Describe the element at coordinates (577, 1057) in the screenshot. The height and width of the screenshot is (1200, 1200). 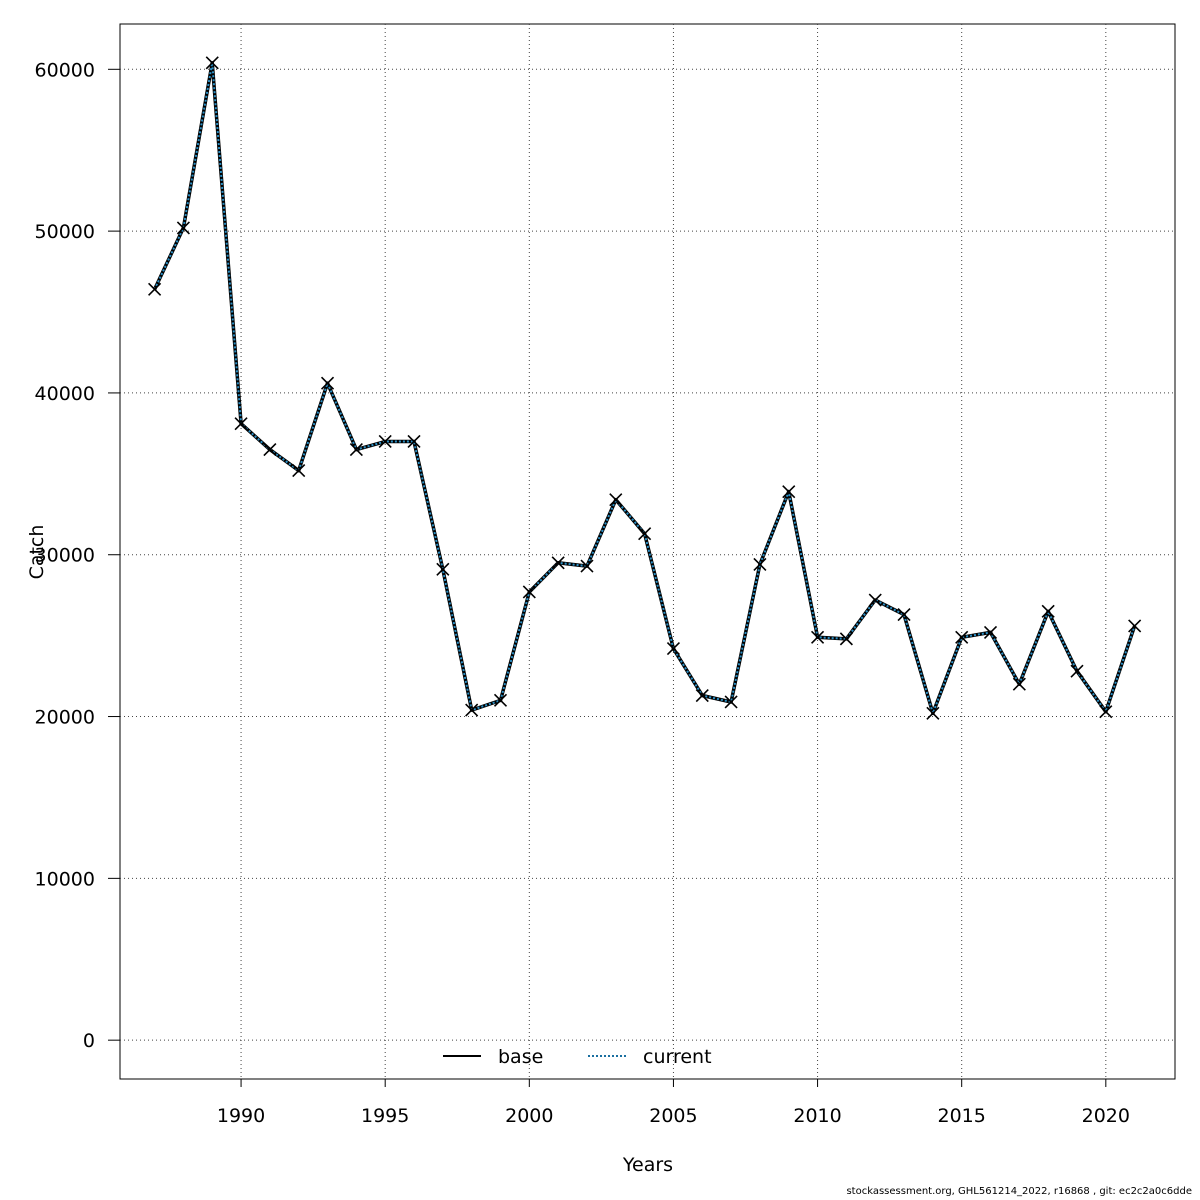
I see `legend: base current` at that location.